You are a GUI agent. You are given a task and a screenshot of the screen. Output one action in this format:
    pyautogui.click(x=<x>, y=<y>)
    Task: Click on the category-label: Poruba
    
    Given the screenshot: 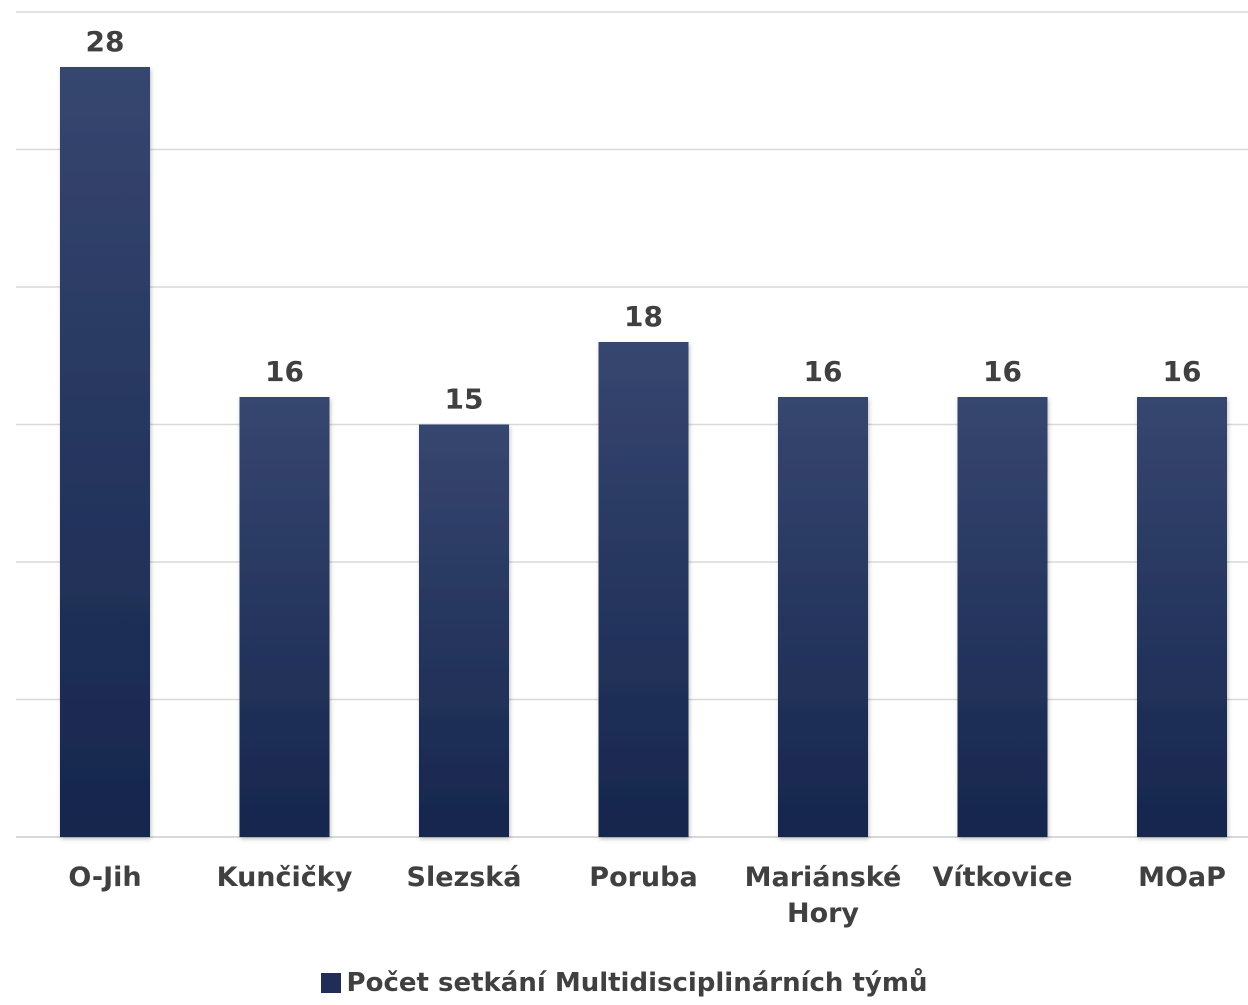 What is the action you would take?
    pyautogui.click(x=643, y=877)
    